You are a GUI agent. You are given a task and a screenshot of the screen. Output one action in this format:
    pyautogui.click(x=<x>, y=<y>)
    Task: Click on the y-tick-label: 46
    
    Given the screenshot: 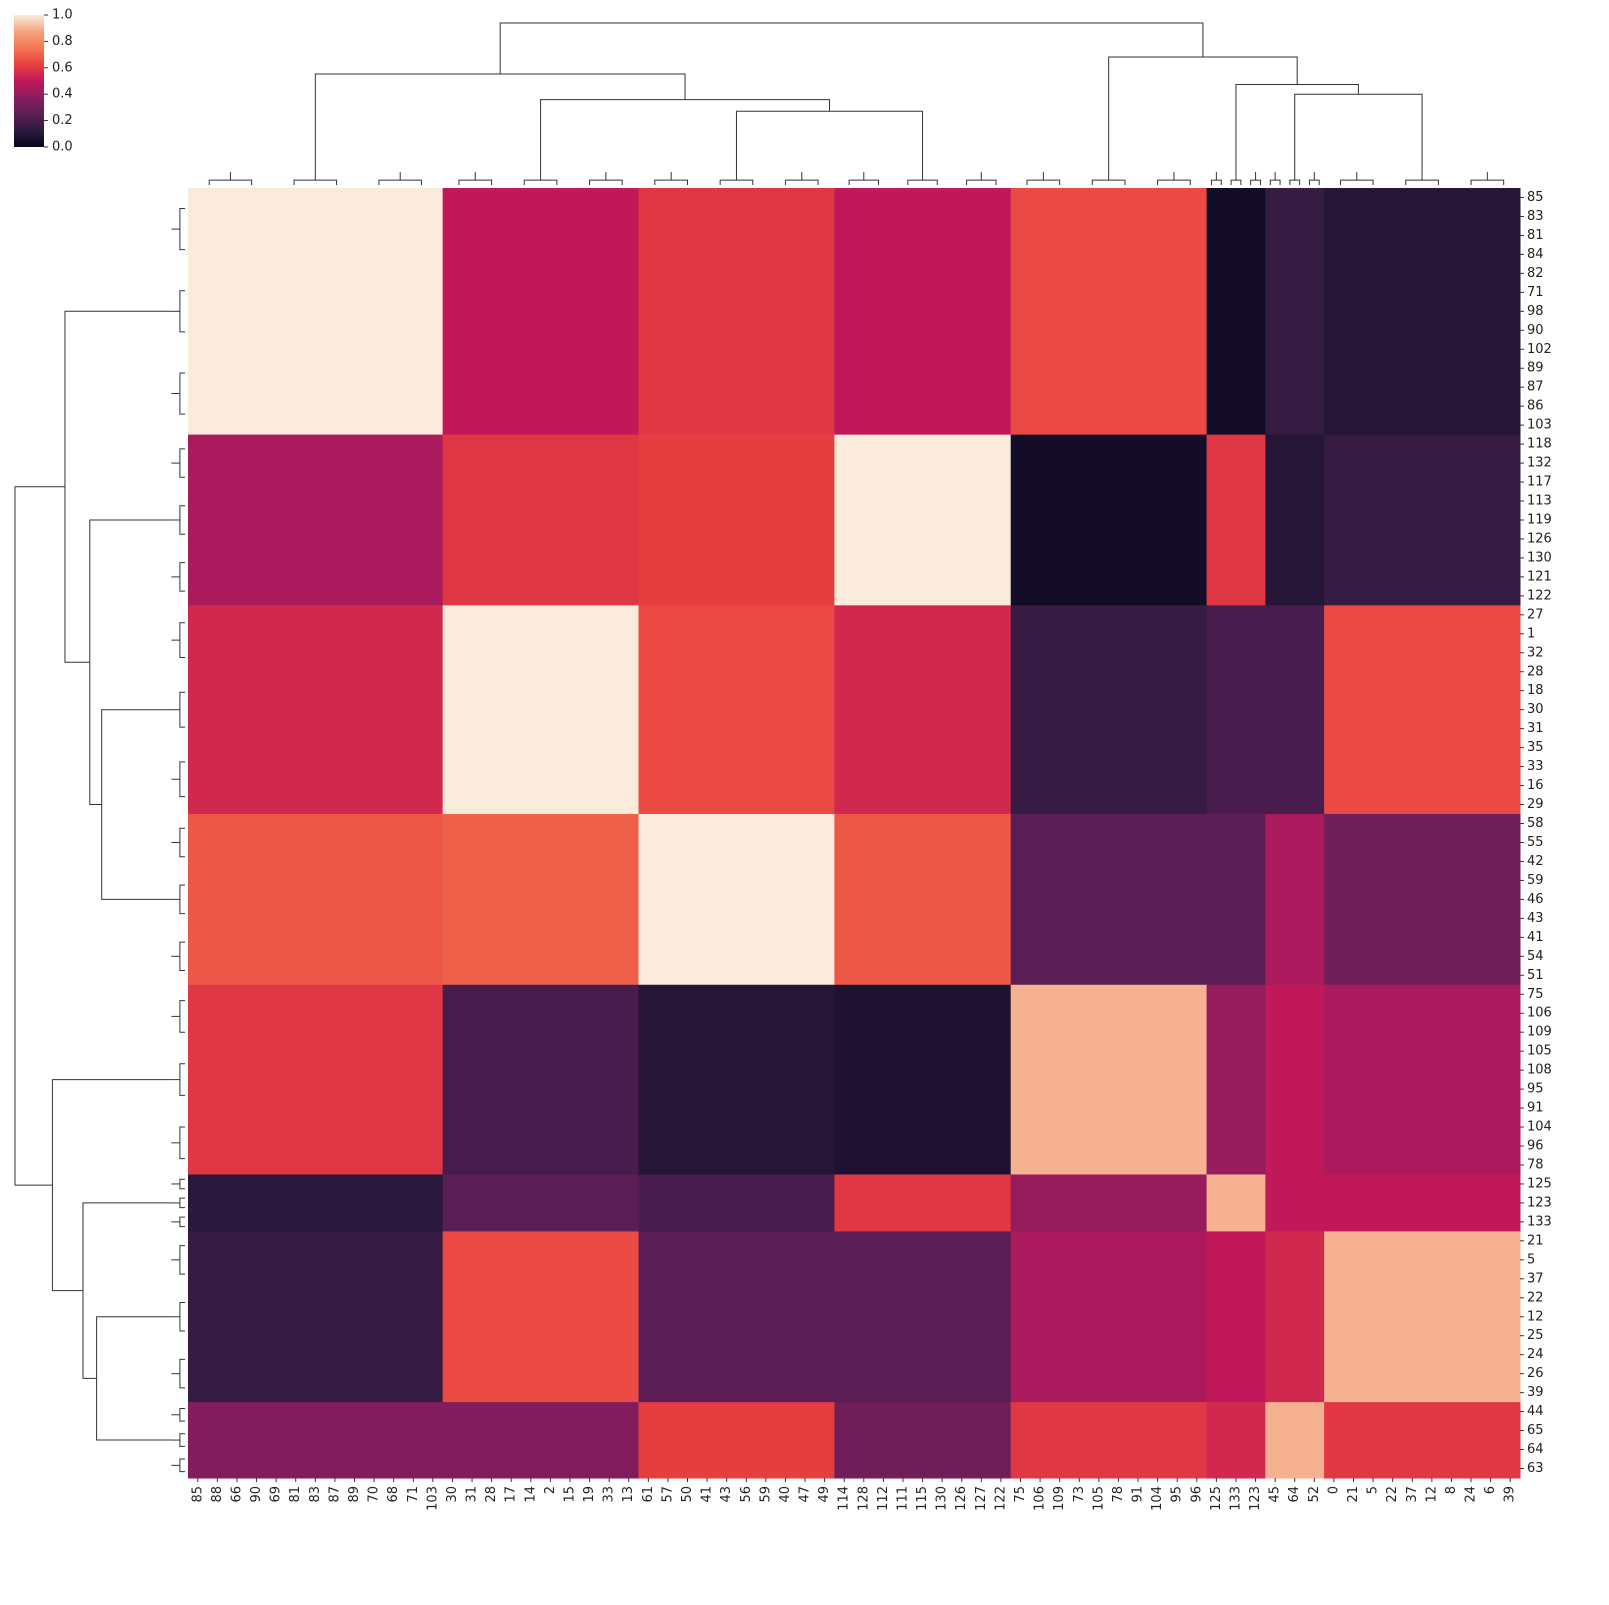 What is the action you would take?
    pyautogui.click(x=1535, y=899)
    